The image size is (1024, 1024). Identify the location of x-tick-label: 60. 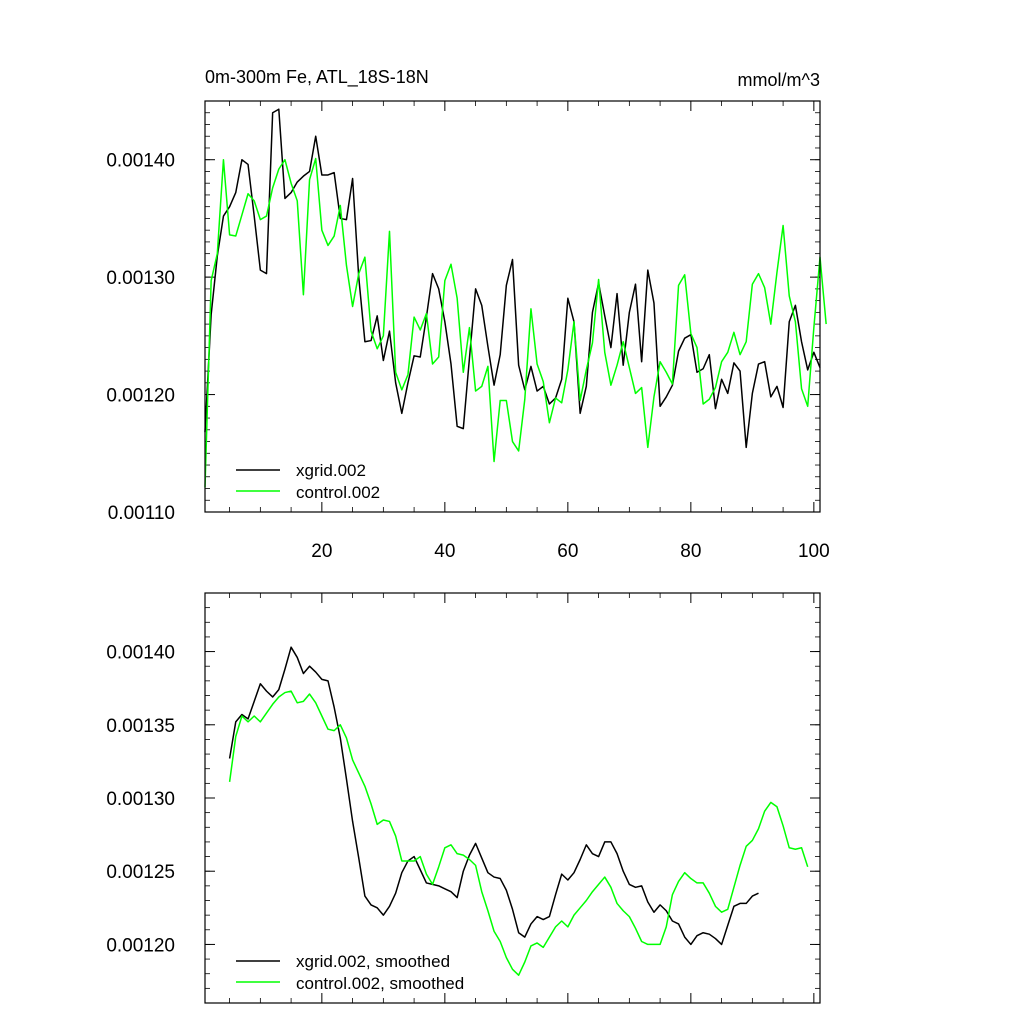
(567, 551).